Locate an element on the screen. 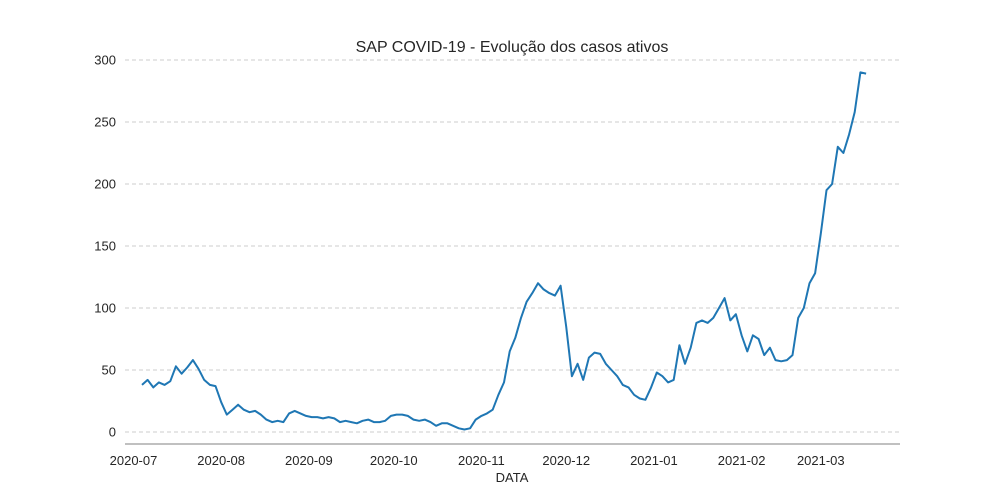 This screenshot has height=500, width=1000. x-tick-label: 2021-02 is located at coordinates (742, 460).